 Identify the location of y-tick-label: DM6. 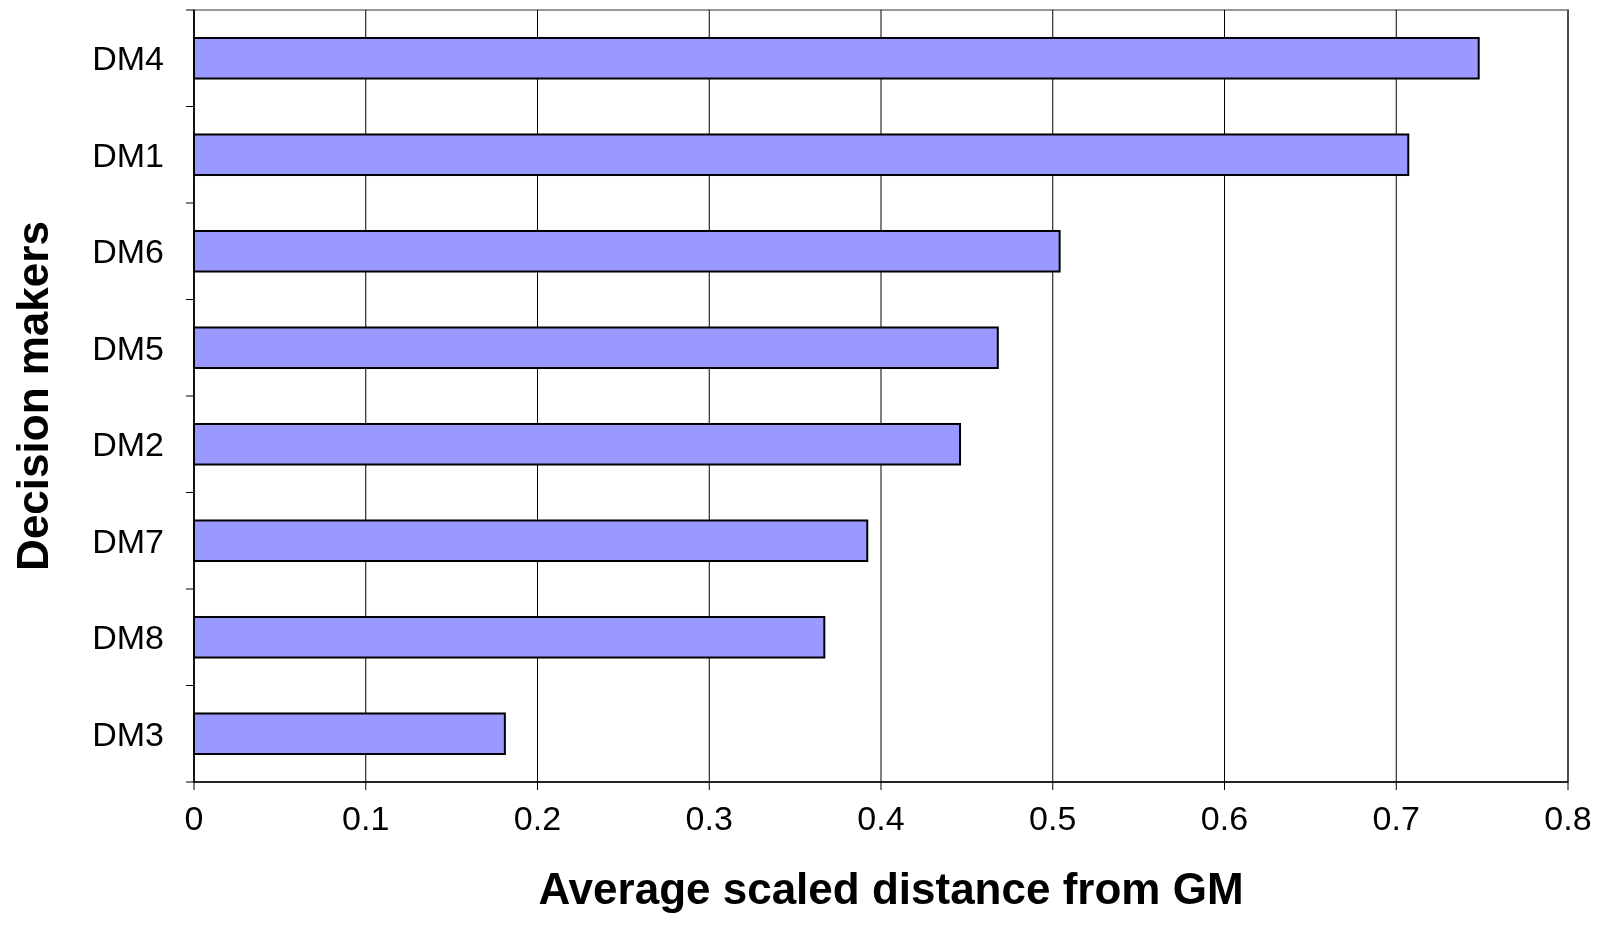
(128, 251).